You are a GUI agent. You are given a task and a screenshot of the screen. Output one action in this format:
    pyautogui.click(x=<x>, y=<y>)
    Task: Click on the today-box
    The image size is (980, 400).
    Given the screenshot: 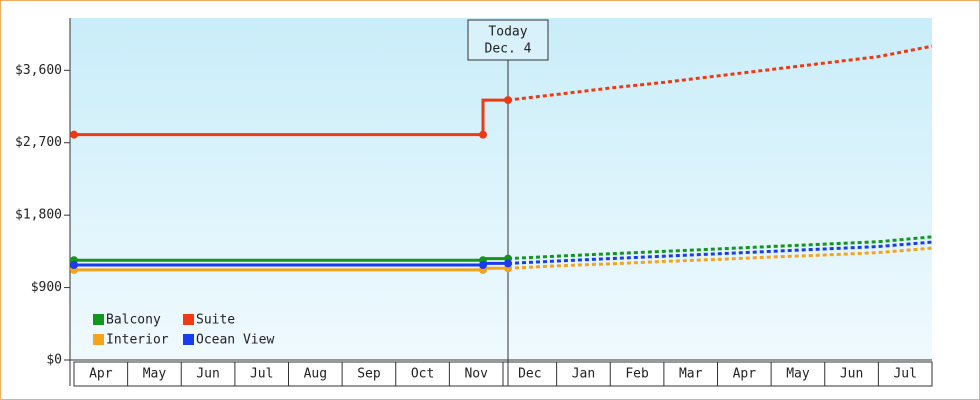 What is the action you would take?
    pyautogui.click(x=508, y=40)
    